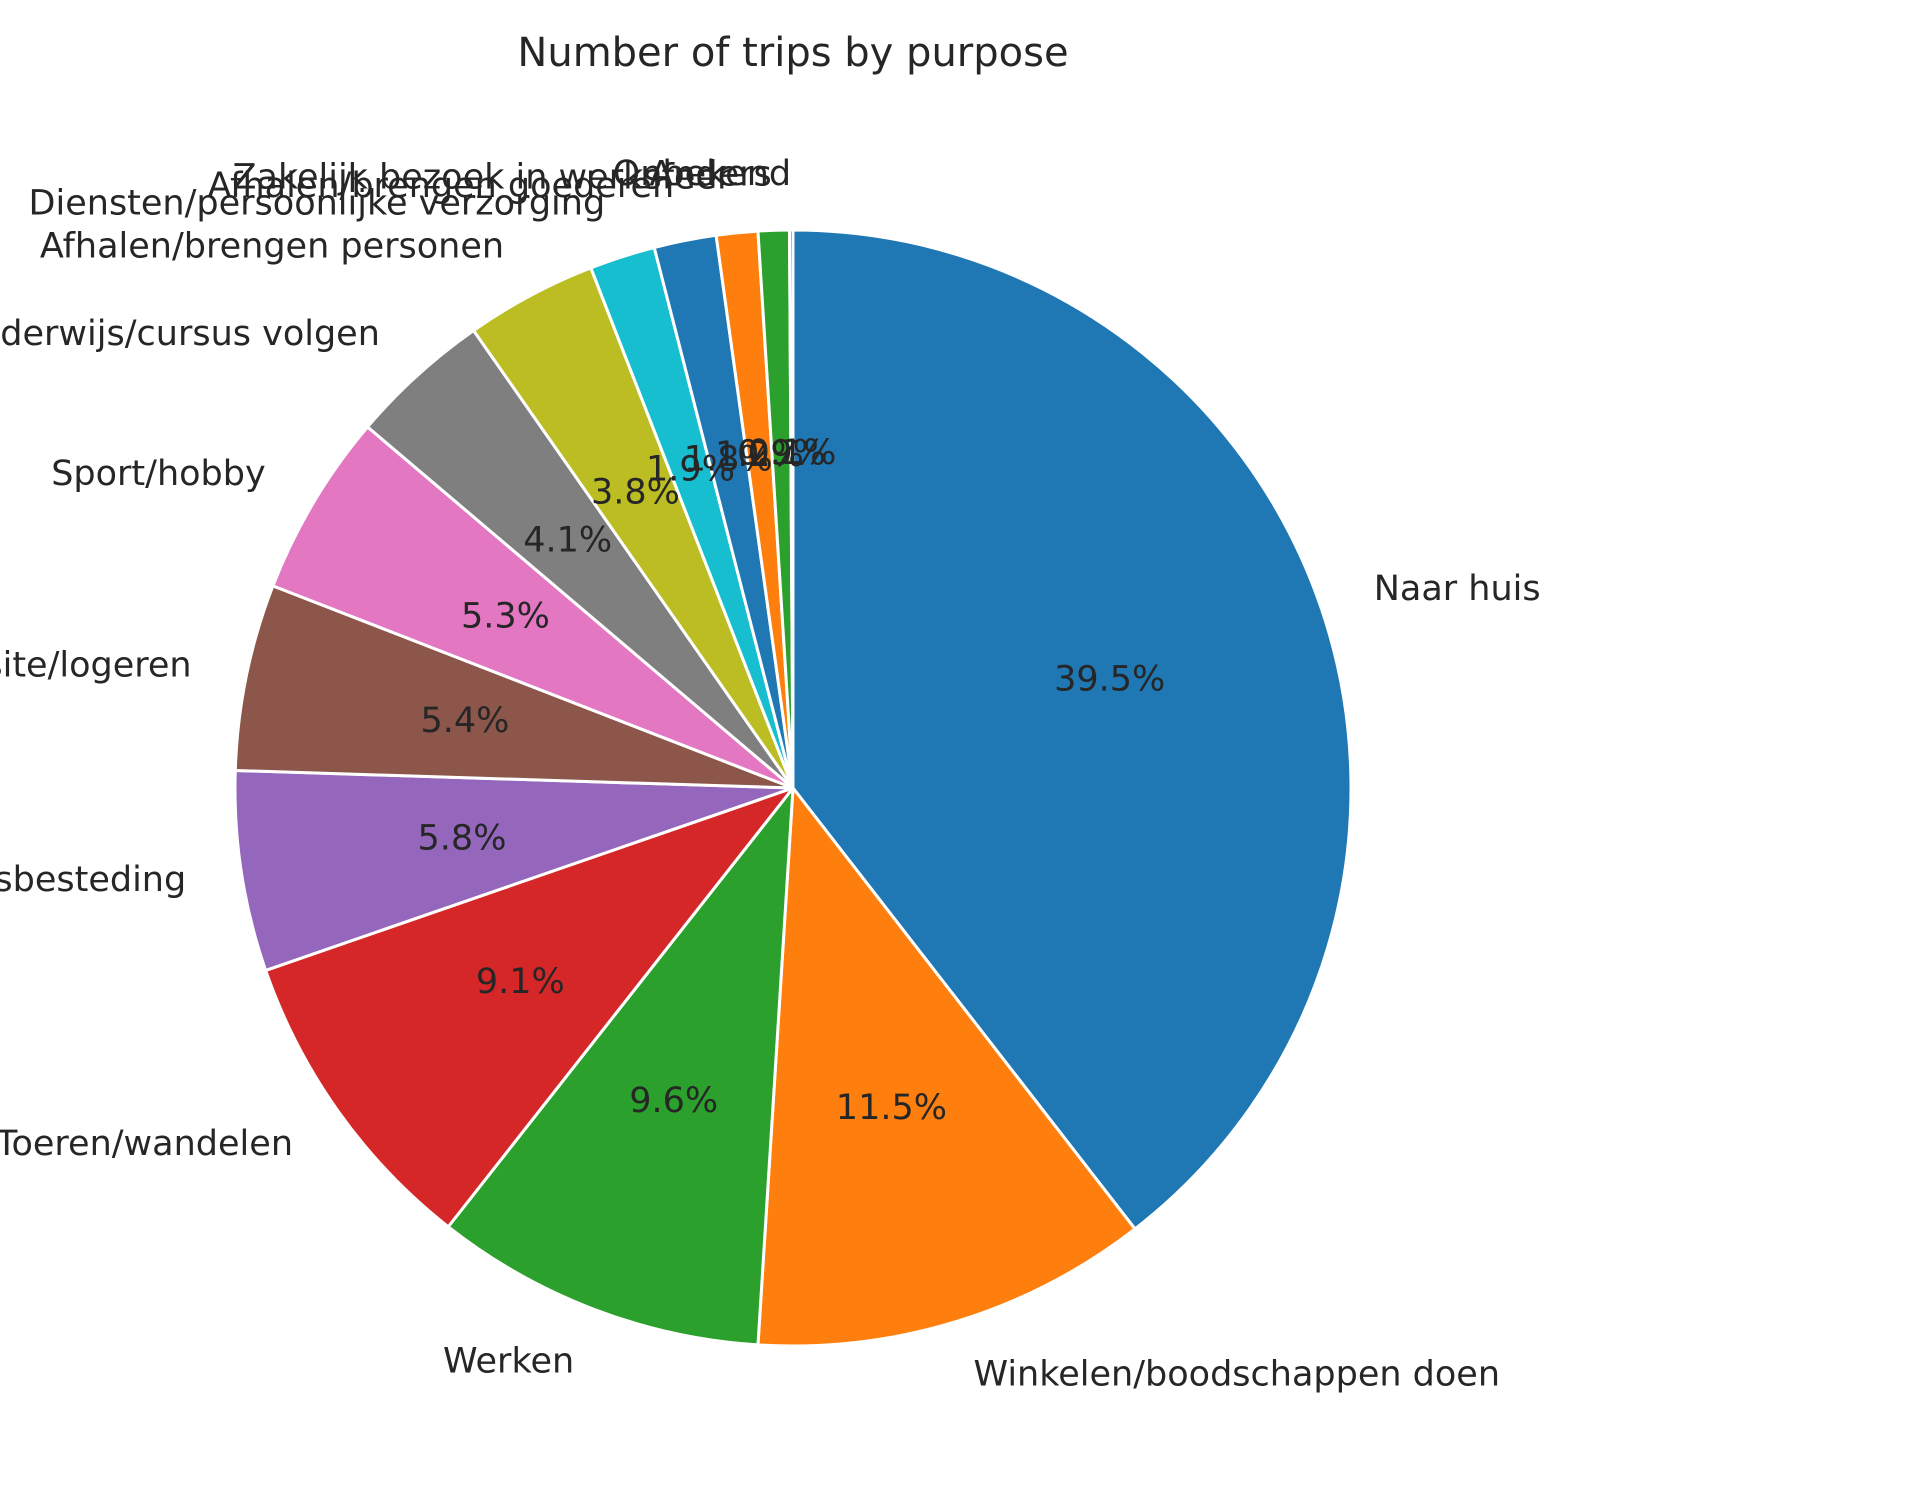 The width and height of the screenshot is (1905, 1512). Describe the element at coordinates (781, 453) in the screenshot. I see `slice-percentage: 0.9%` at that location.